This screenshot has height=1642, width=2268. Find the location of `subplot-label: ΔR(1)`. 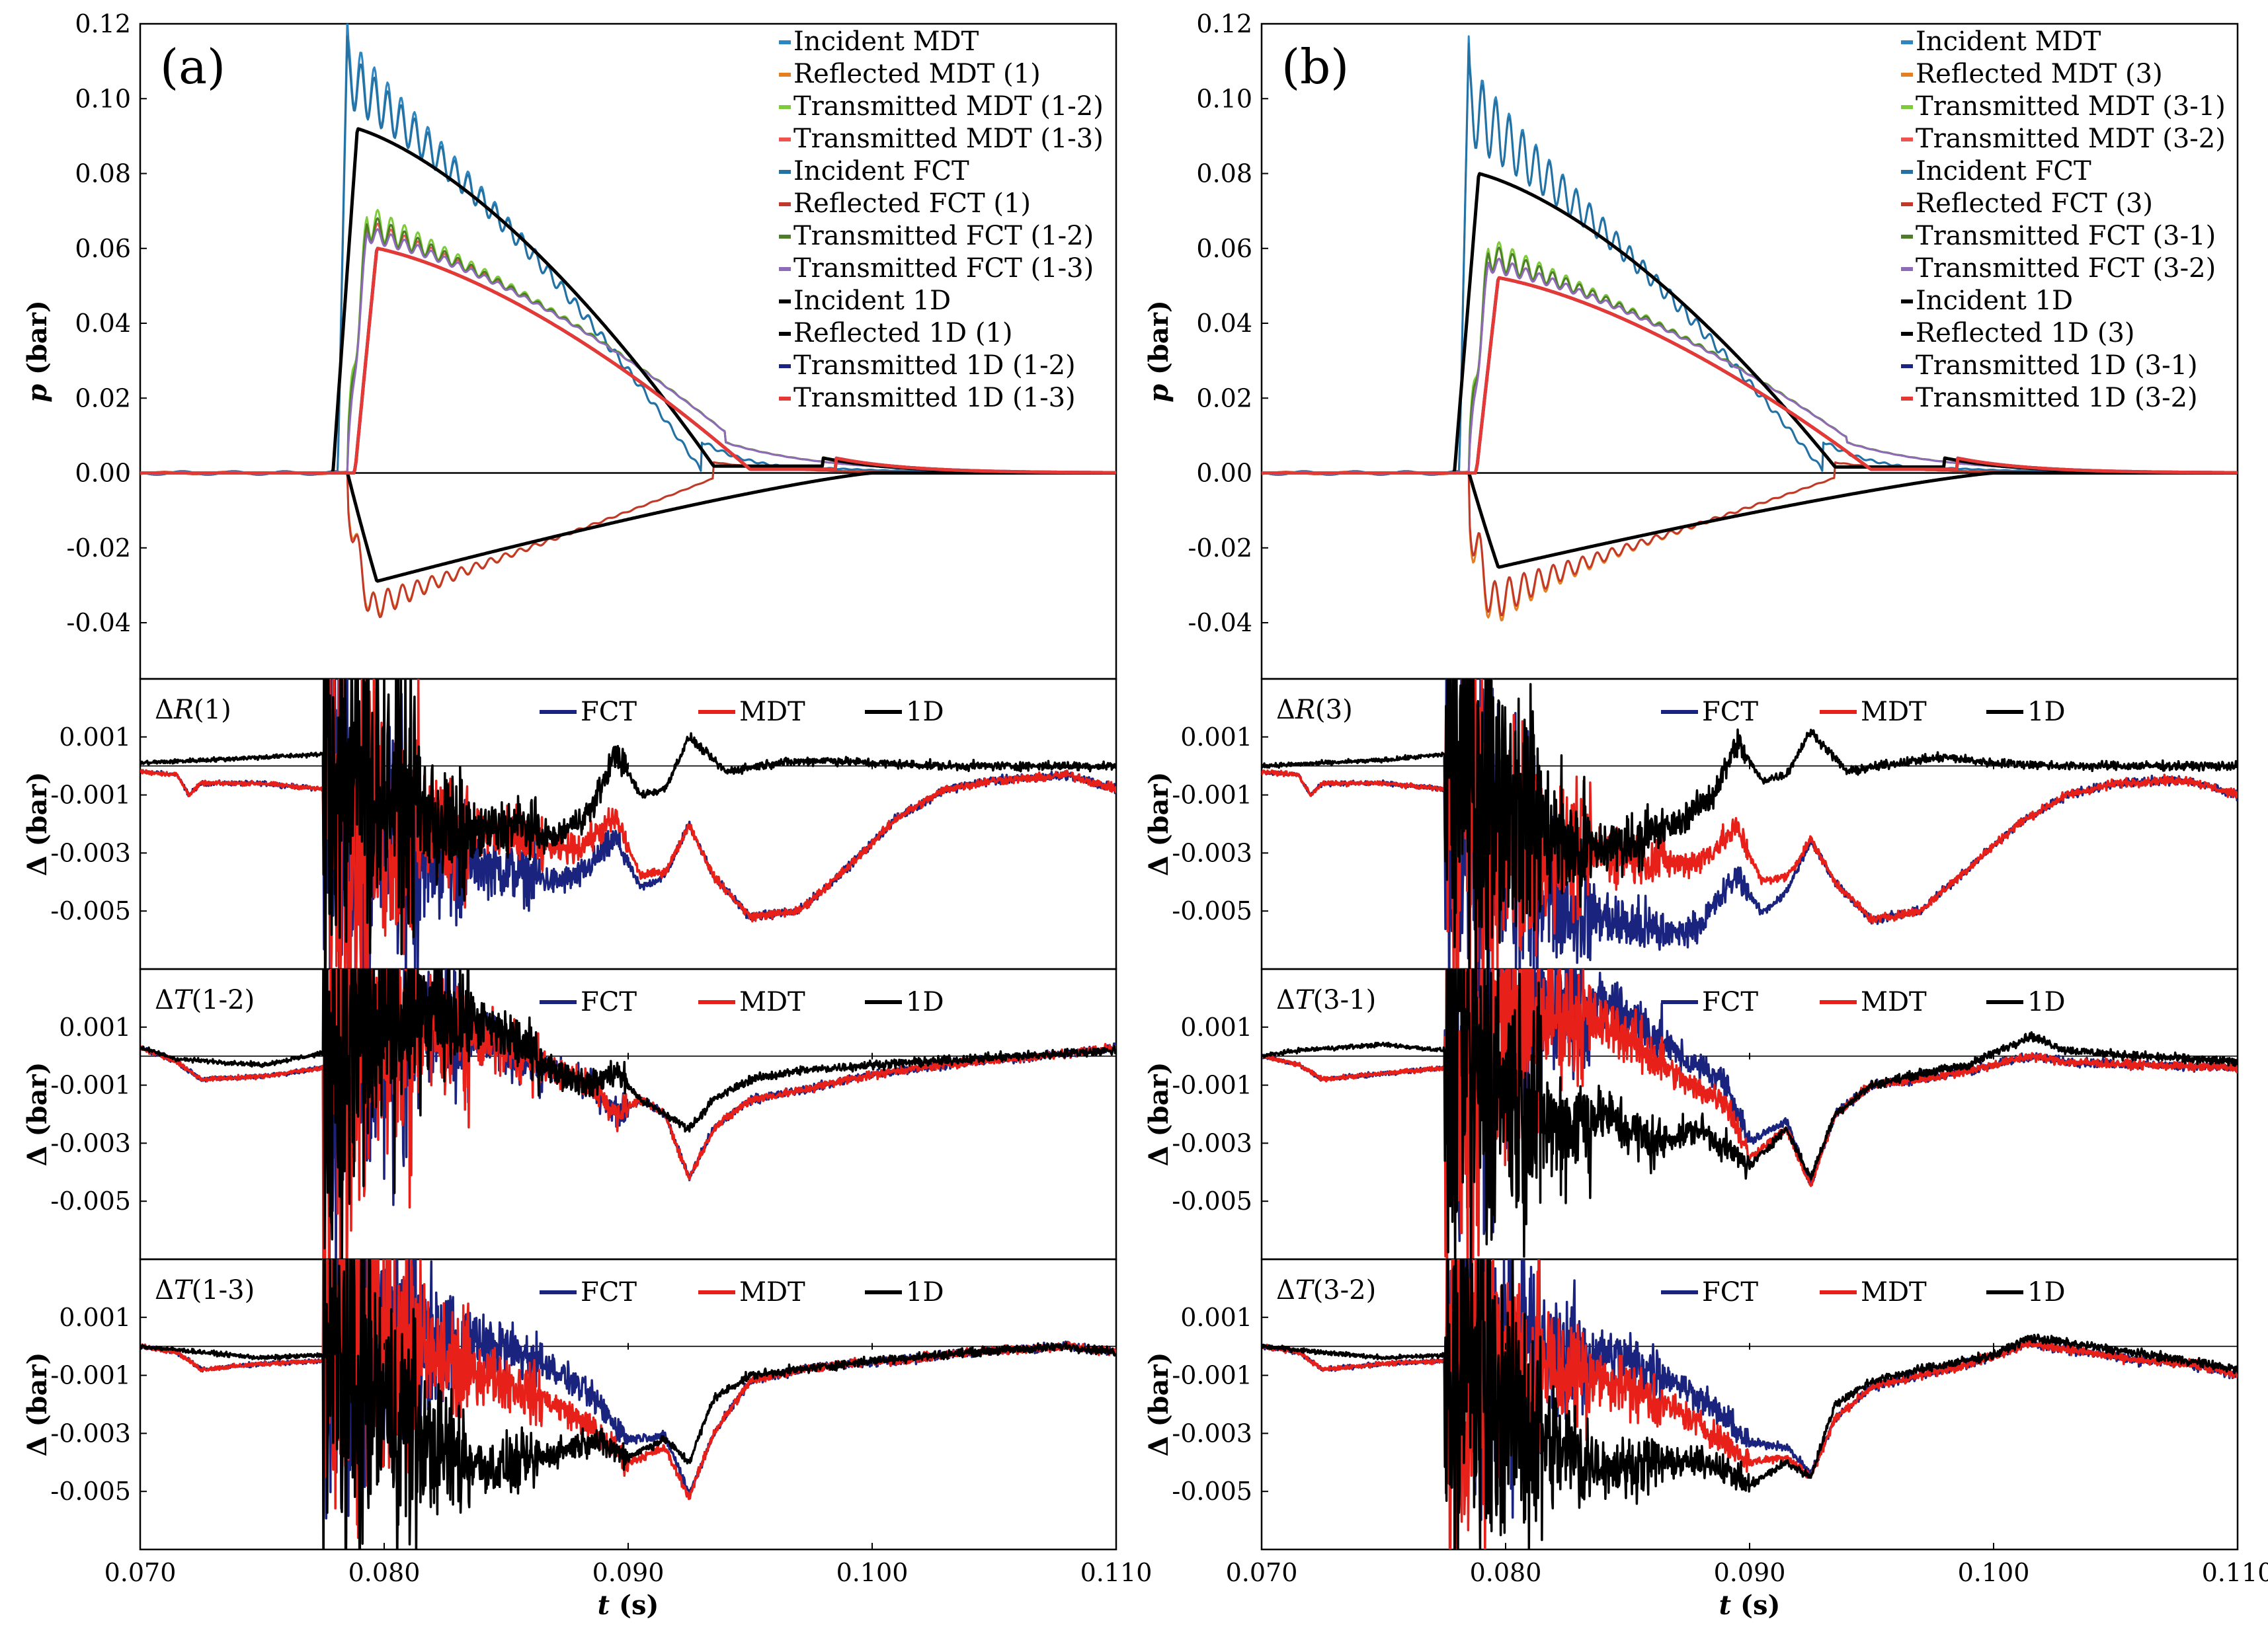

subplot-label: ΔR(1) is located at coordinates (193, 710).